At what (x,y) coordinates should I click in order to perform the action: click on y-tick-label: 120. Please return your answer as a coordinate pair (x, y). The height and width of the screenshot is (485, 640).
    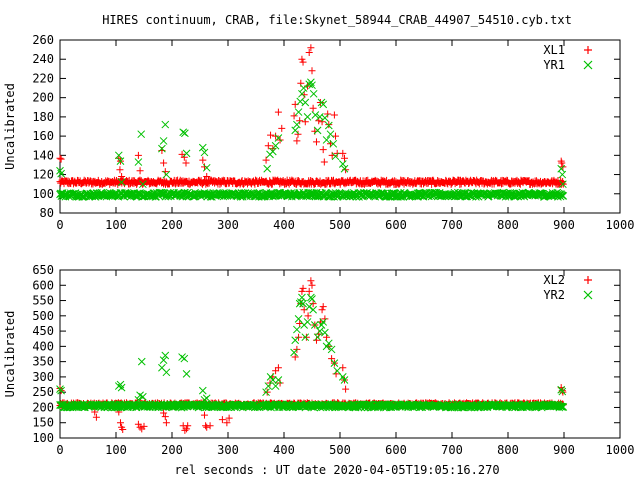
    Looking at the image, I should click on (43, 175).